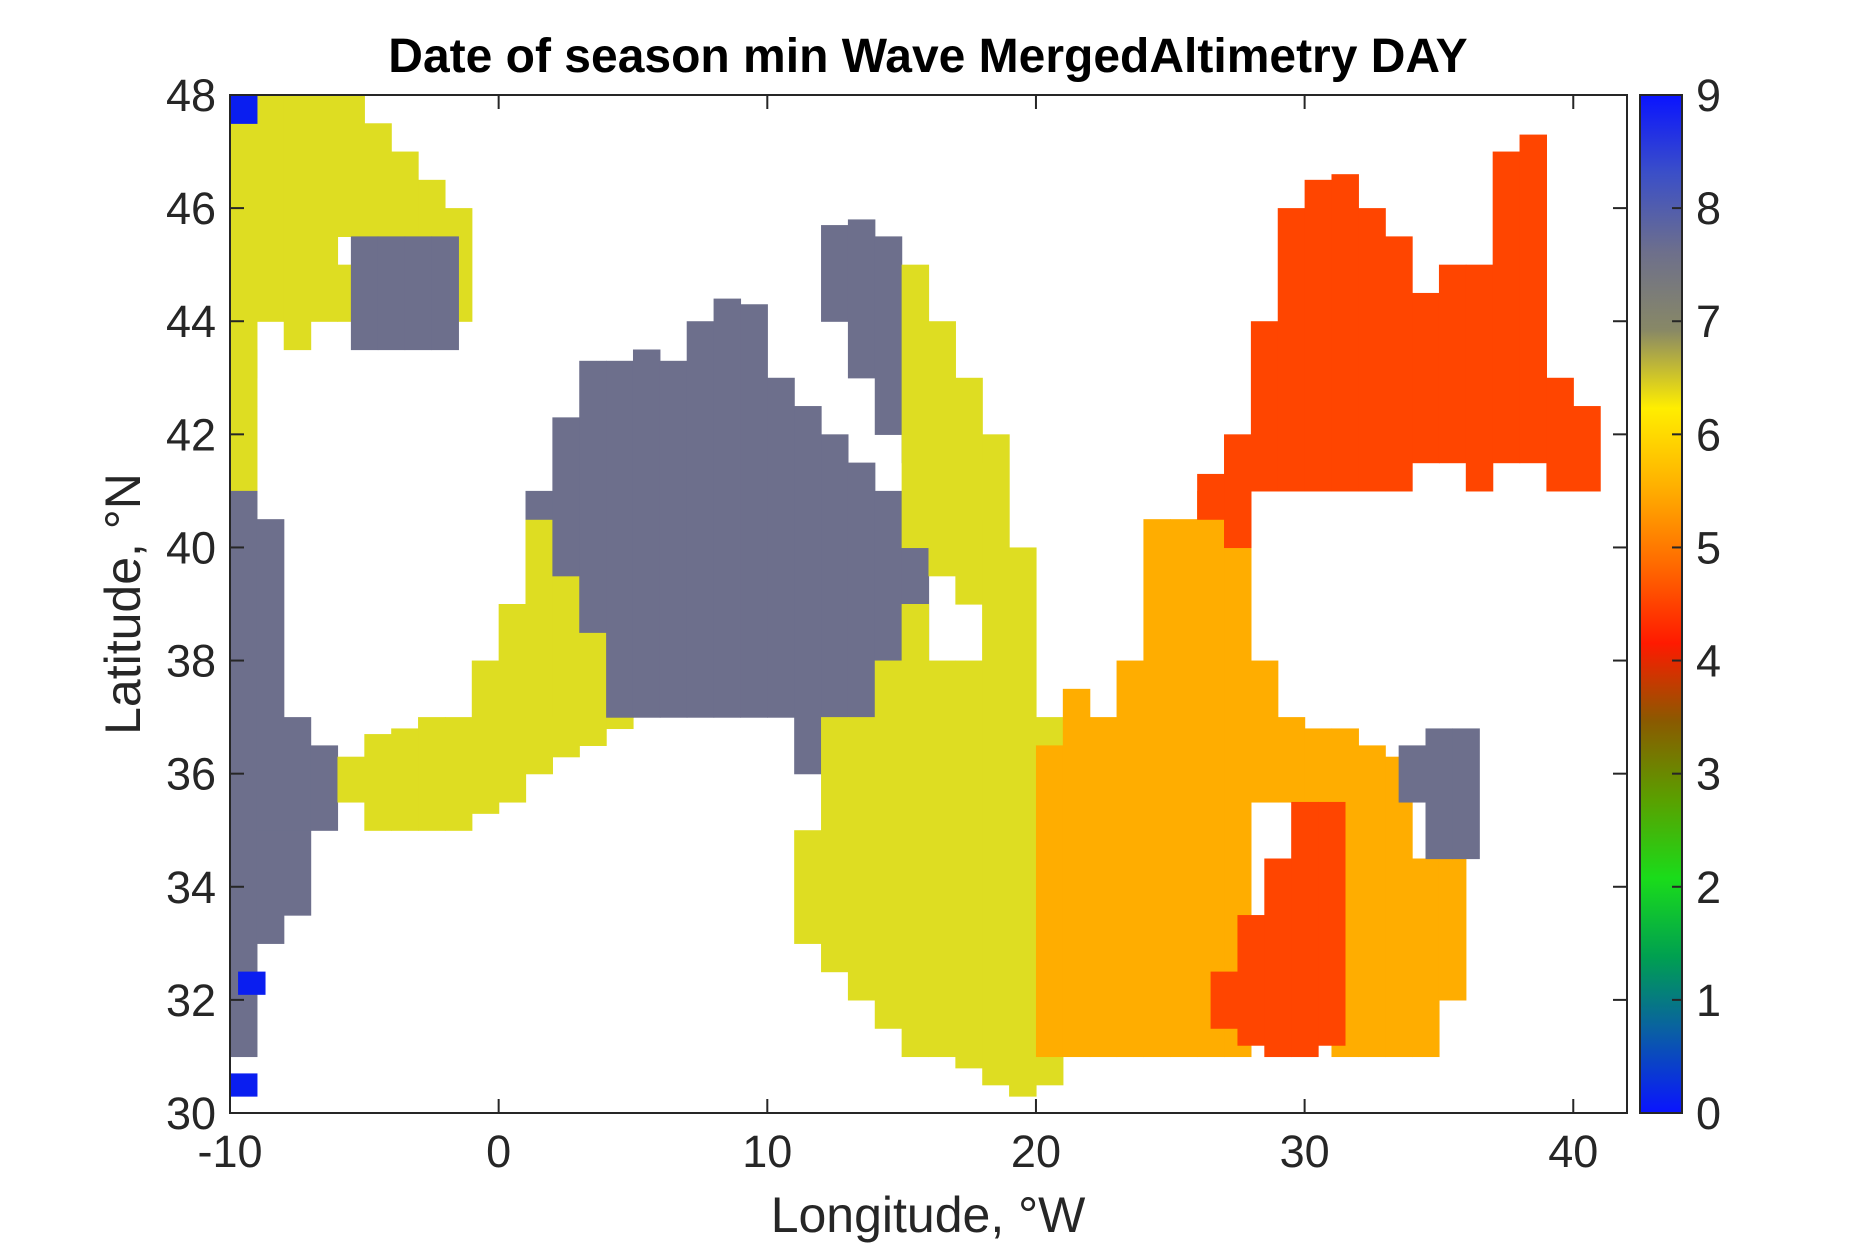 Image resolution: width=1875 pixels, height=1255 pixels. Describe the element at coordinates (191, 95) in the screenshot. I see `y-tick-label: 48` at that location.